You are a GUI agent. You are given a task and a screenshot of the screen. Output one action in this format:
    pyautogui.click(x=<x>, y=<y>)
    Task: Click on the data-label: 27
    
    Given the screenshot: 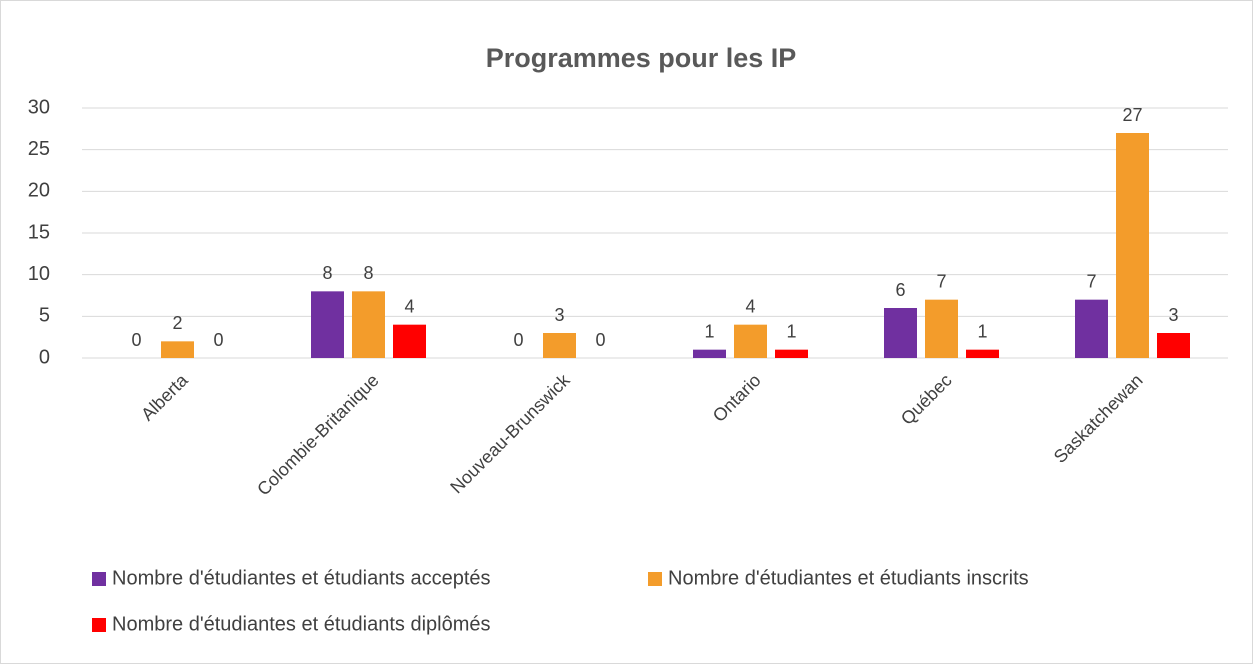 What is the action you would take?
    pyautogui.click(x=1132, y=115)
    